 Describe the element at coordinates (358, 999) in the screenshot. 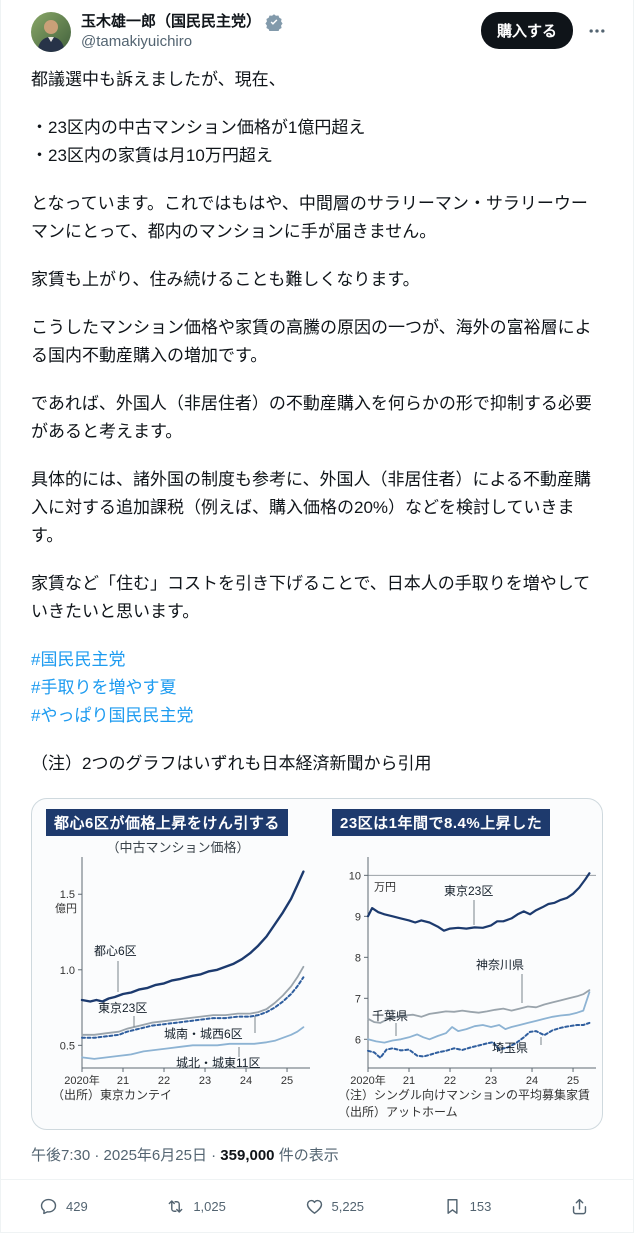

I see `svg-text: 7` at that location.